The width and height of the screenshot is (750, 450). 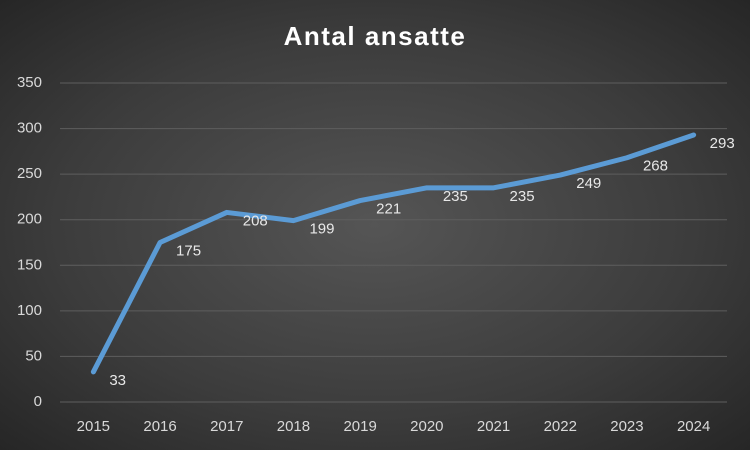 What do you see at coordinates (117, 380) in the screenshot?
I see `data-label: 33` at bounding box center [117, 380].